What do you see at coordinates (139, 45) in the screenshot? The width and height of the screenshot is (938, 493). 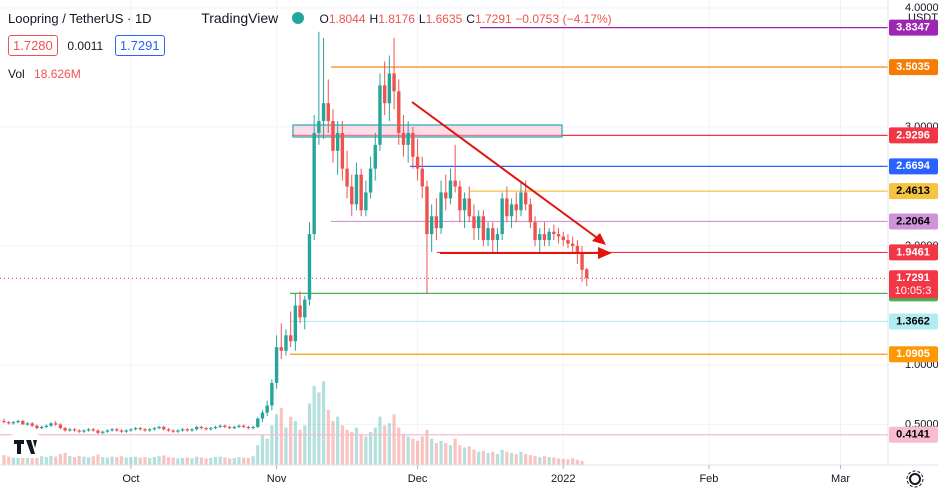 I see `ask: 1.7291` at bounding box center [139, 45].